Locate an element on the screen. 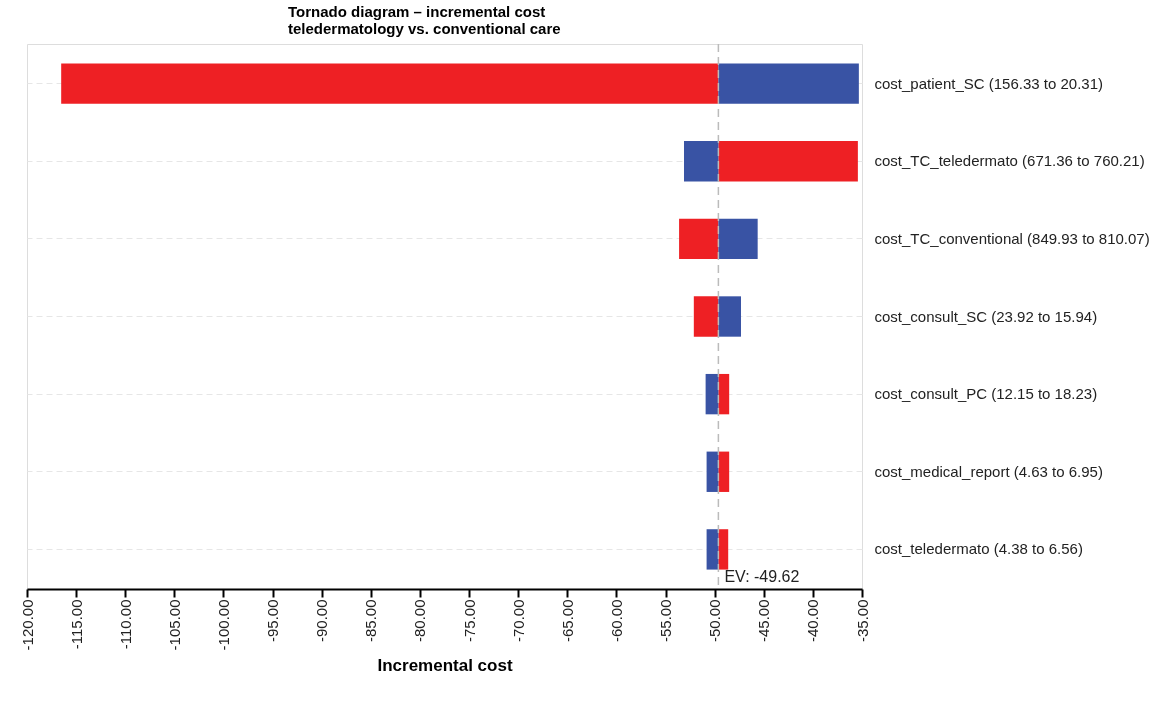 Image resolution: width=1176 pixels, height=721 pixels. y-tick-label: cost_patient_SC (156.33 to 20.31) is located at coordinates (988, 83).